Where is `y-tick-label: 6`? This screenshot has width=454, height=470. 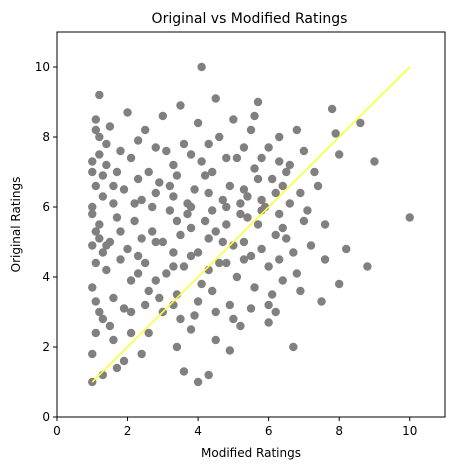 y-tick-label: 6 is located at coordinates (46, 207).